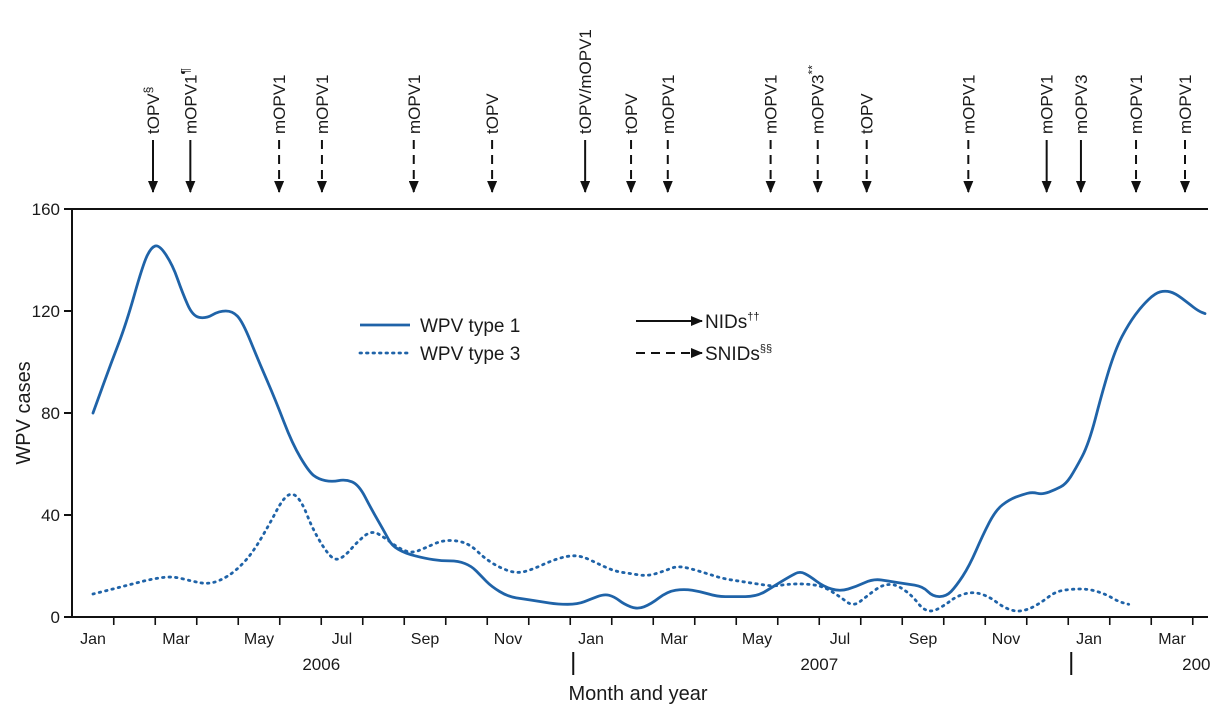 Image resolution: width=1210 pixels, height=709 pixels. I want to click on legend-label-type1: WPV type 1, so click(470, 326).